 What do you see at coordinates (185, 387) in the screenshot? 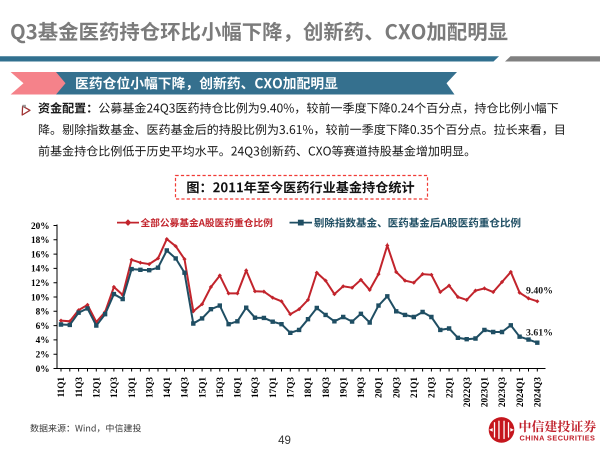
I see `svg-text: 14Q3` at bounding box center [185, 387].